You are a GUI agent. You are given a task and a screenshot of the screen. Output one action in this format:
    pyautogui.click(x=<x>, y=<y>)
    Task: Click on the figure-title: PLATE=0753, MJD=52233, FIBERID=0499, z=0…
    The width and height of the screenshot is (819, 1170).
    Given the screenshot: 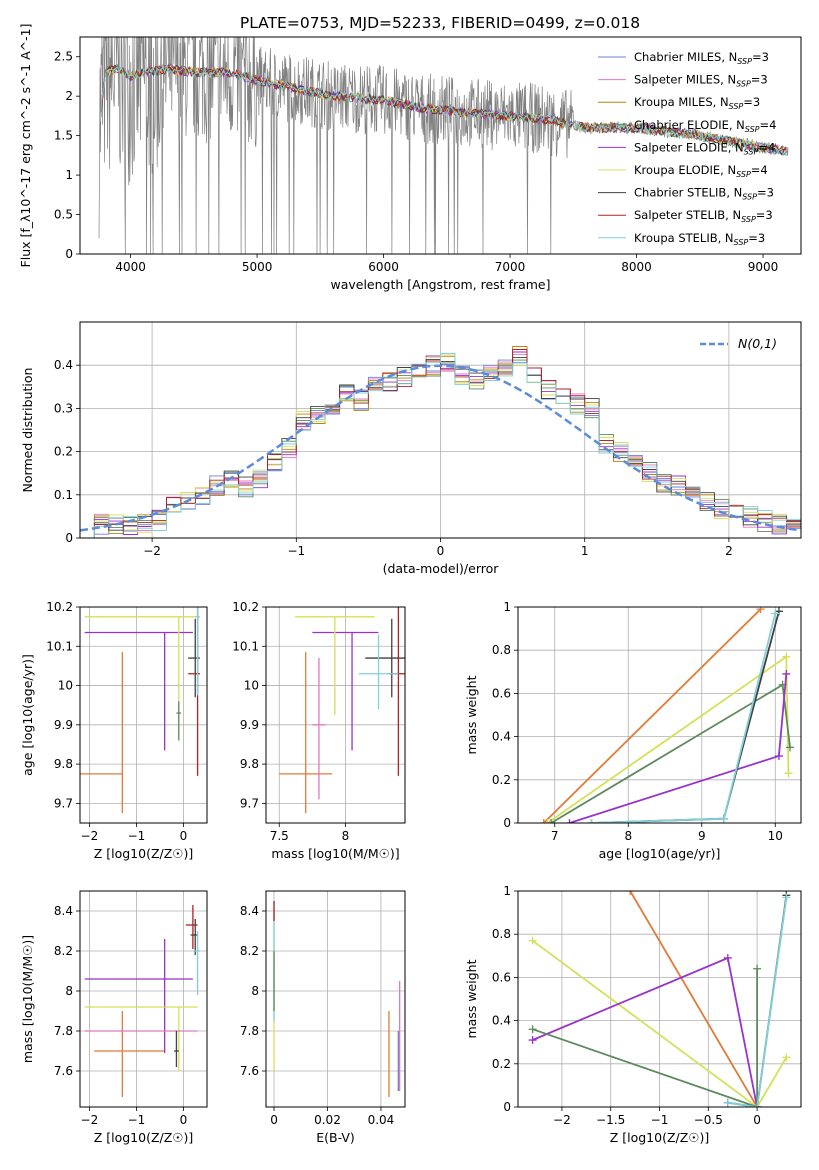 What is the action you would take?
    pyautogui.click(x=440, y=23)
    